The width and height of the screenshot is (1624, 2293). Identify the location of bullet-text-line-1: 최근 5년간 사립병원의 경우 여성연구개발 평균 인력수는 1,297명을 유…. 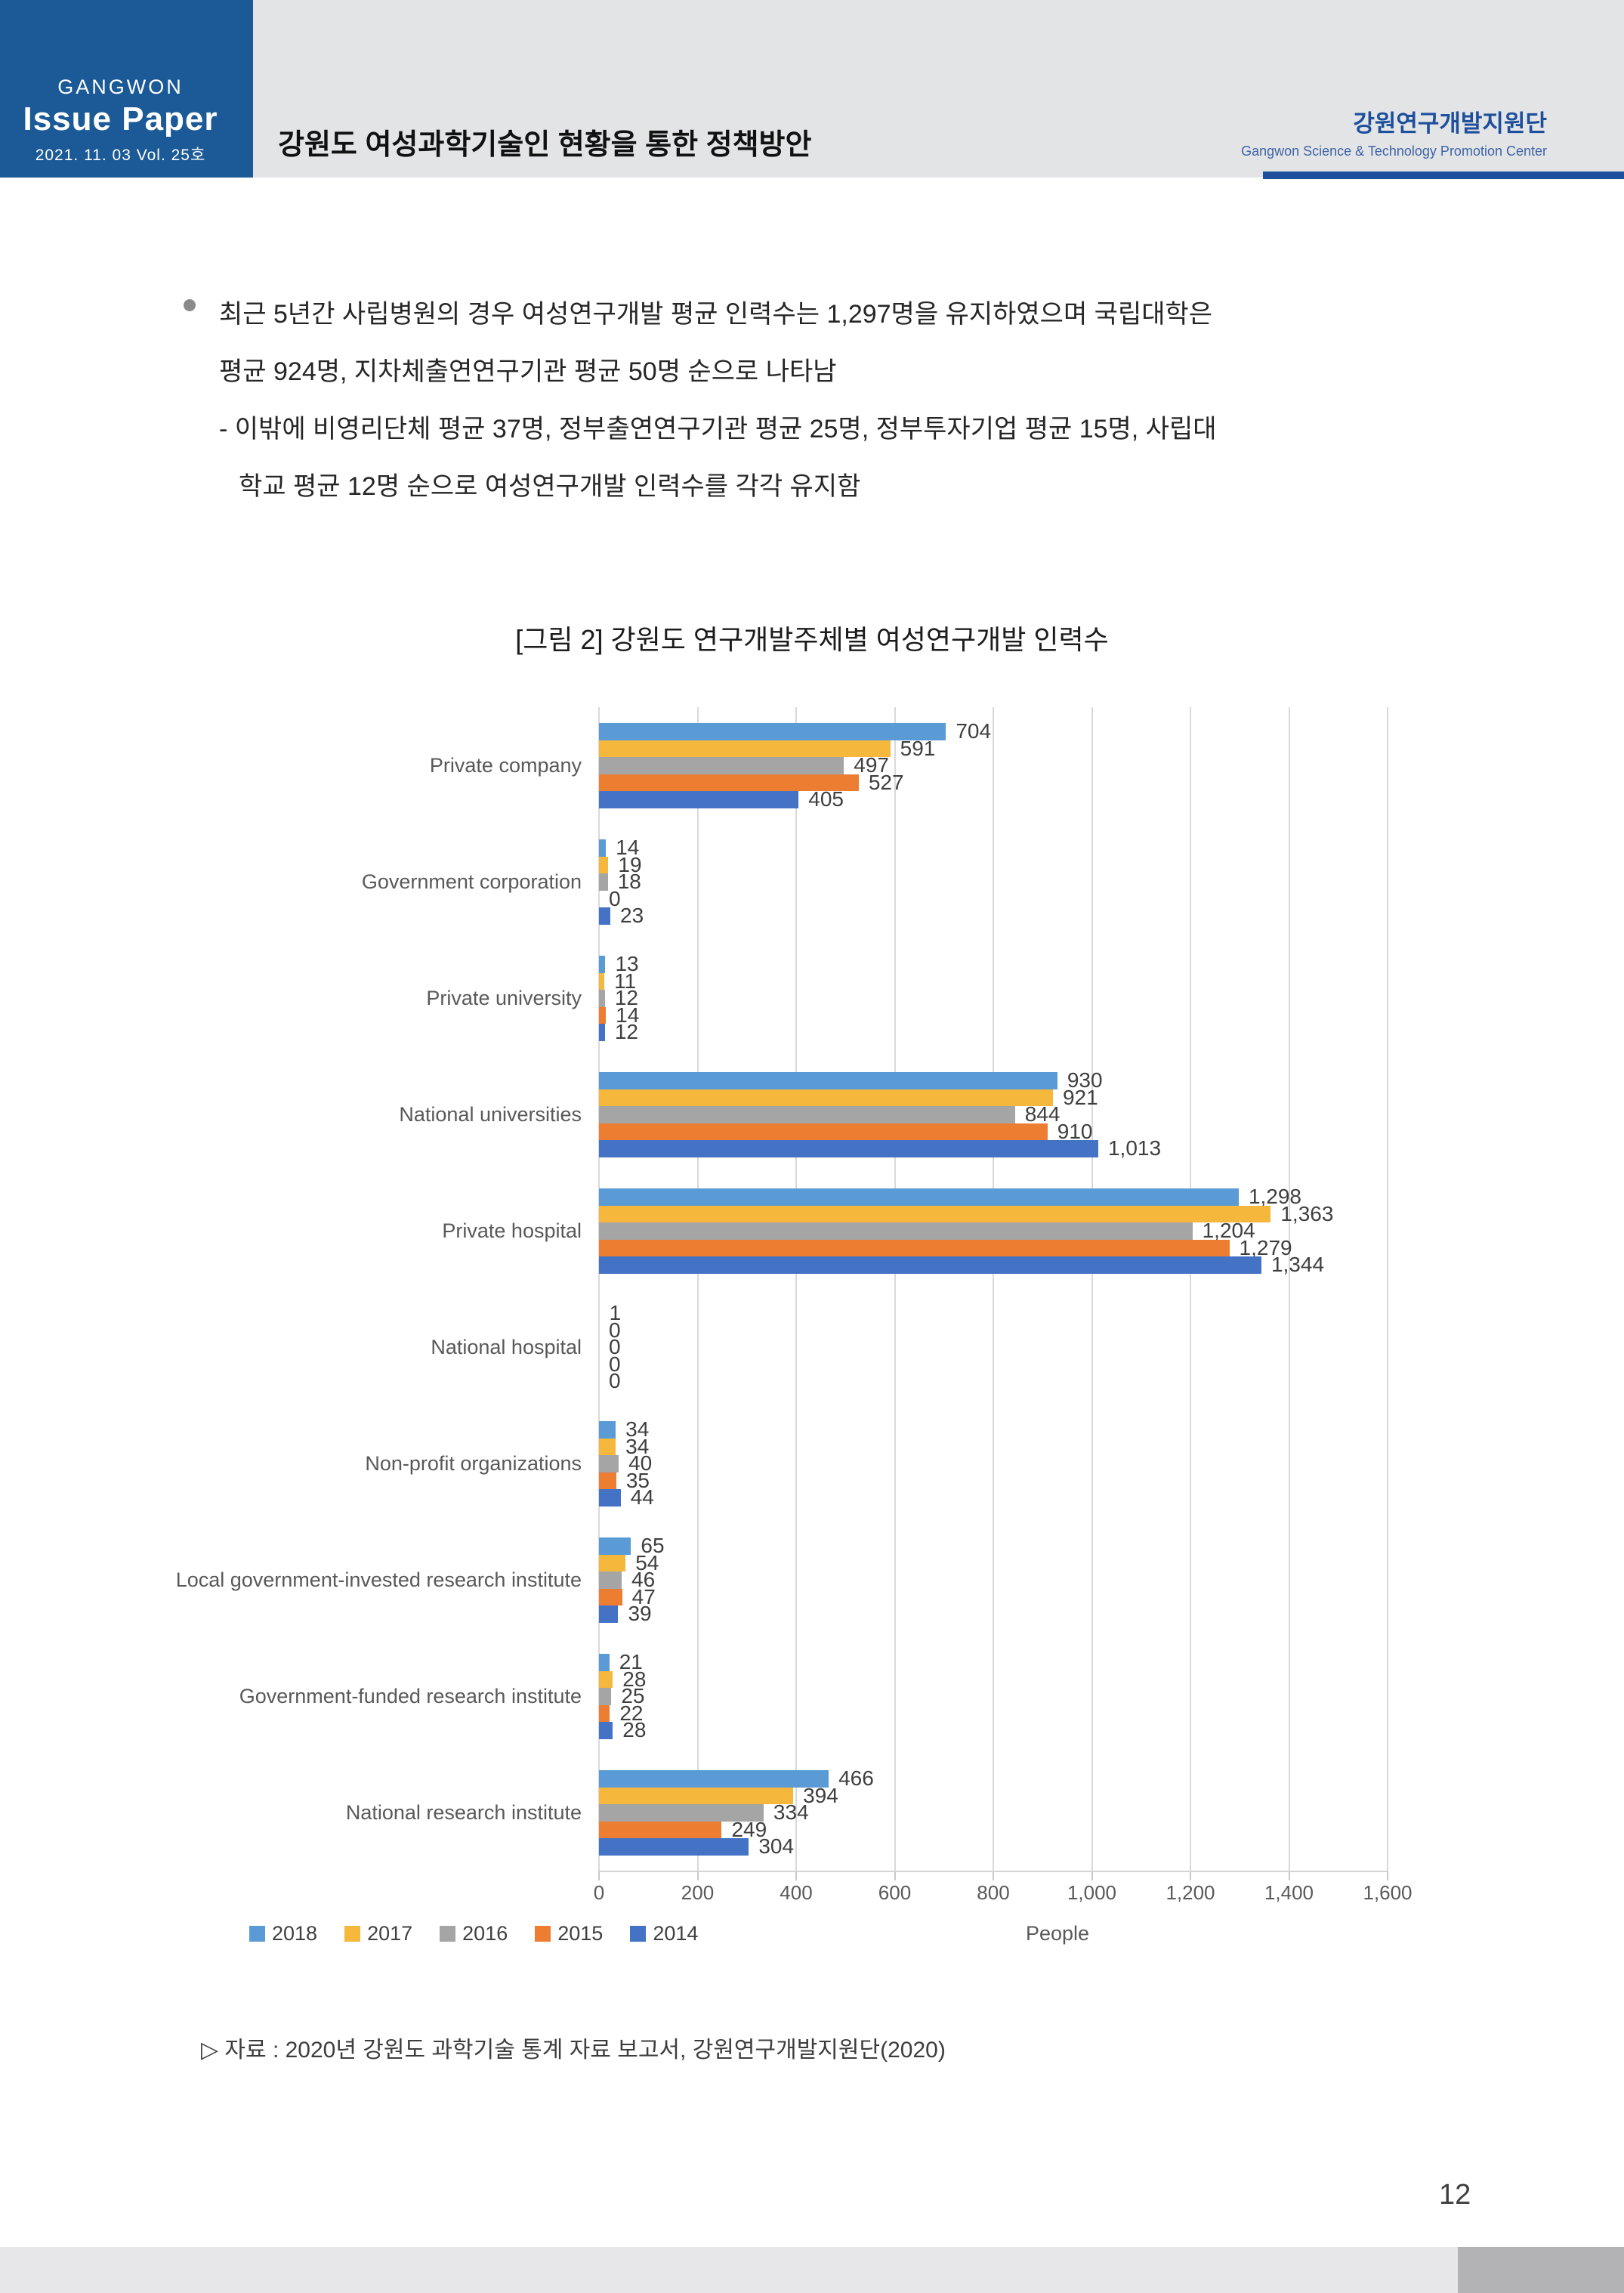
(716, 314).